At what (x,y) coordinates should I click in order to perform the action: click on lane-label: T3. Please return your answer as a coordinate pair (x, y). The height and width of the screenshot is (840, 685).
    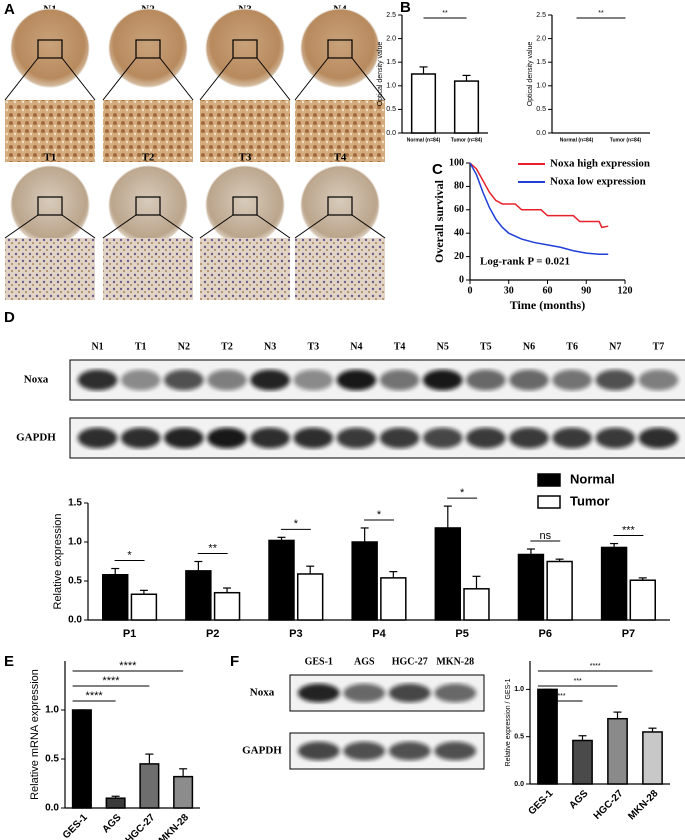
    Looking at the image, I should click on (313, 346).